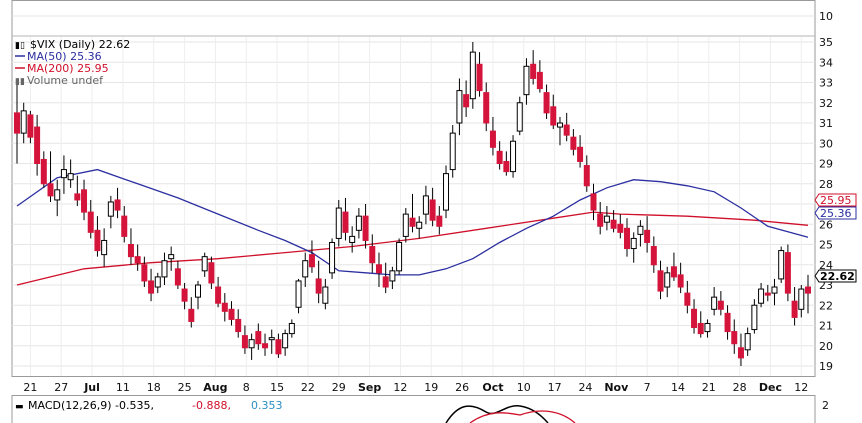  Describe the element at coordinates (522, 416) in the screenshot. I see `macd-signal-line` at that location.